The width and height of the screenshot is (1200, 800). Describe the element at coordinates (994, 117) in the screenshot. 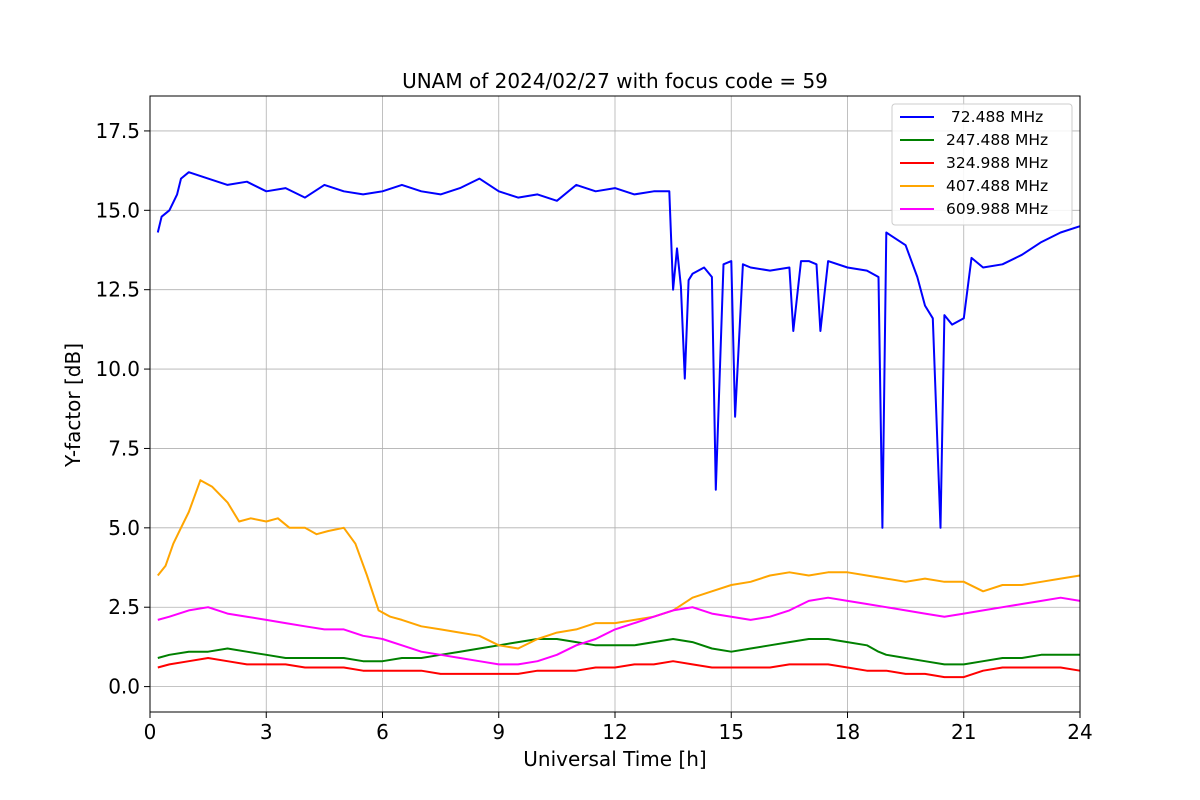

I see `legend-label: 72.488 MHz` at that location.